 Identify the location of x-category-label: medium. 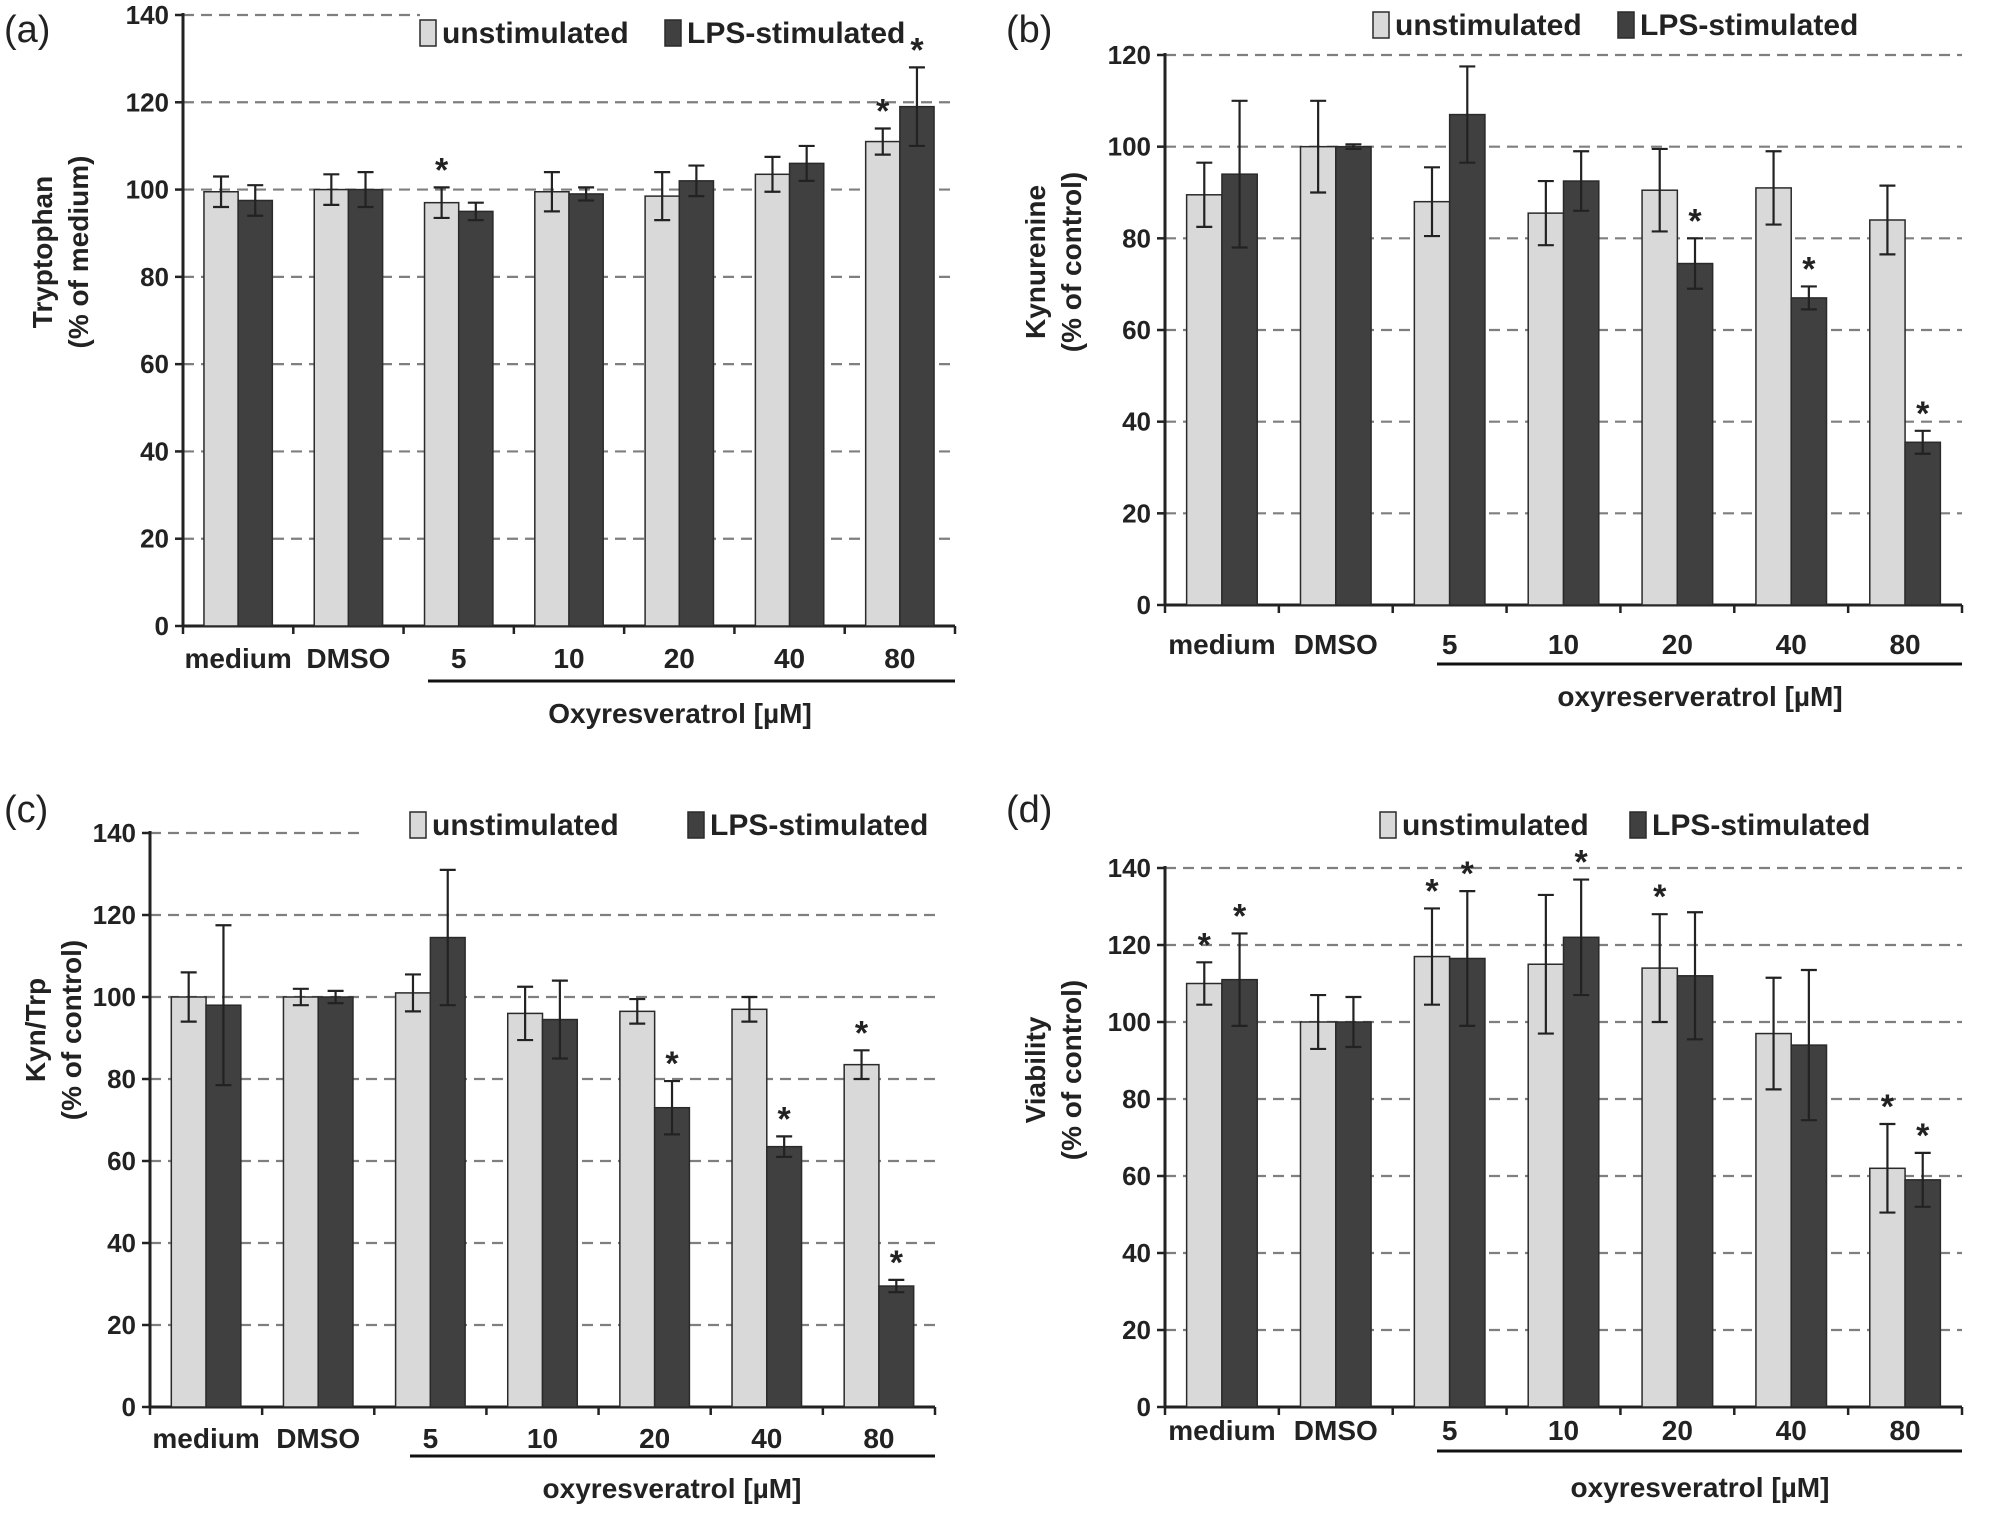
(1221, 644).